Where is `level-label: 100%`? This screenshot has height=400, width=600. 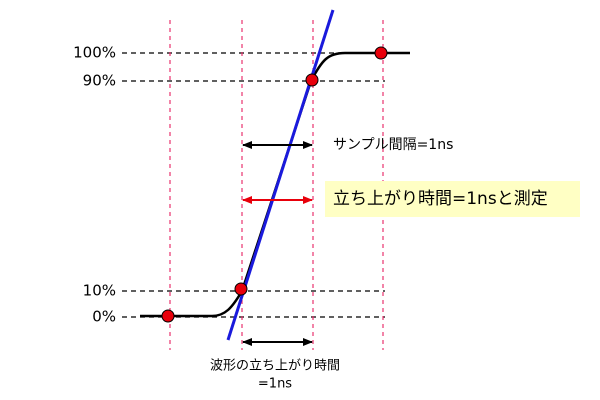
level-label: 100% is located at coordinates (94, 53).